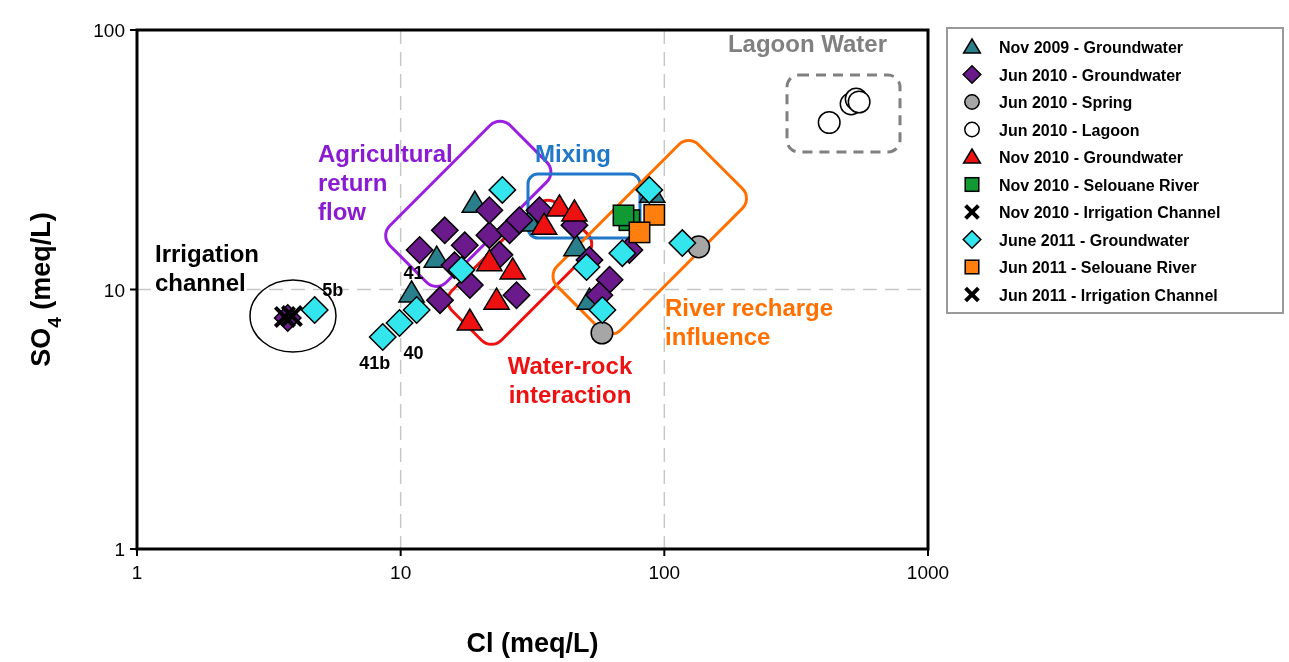  Describe the element at coordinates (137, 572) in the screenshot. I see `x-tick-label: 1` at that location.